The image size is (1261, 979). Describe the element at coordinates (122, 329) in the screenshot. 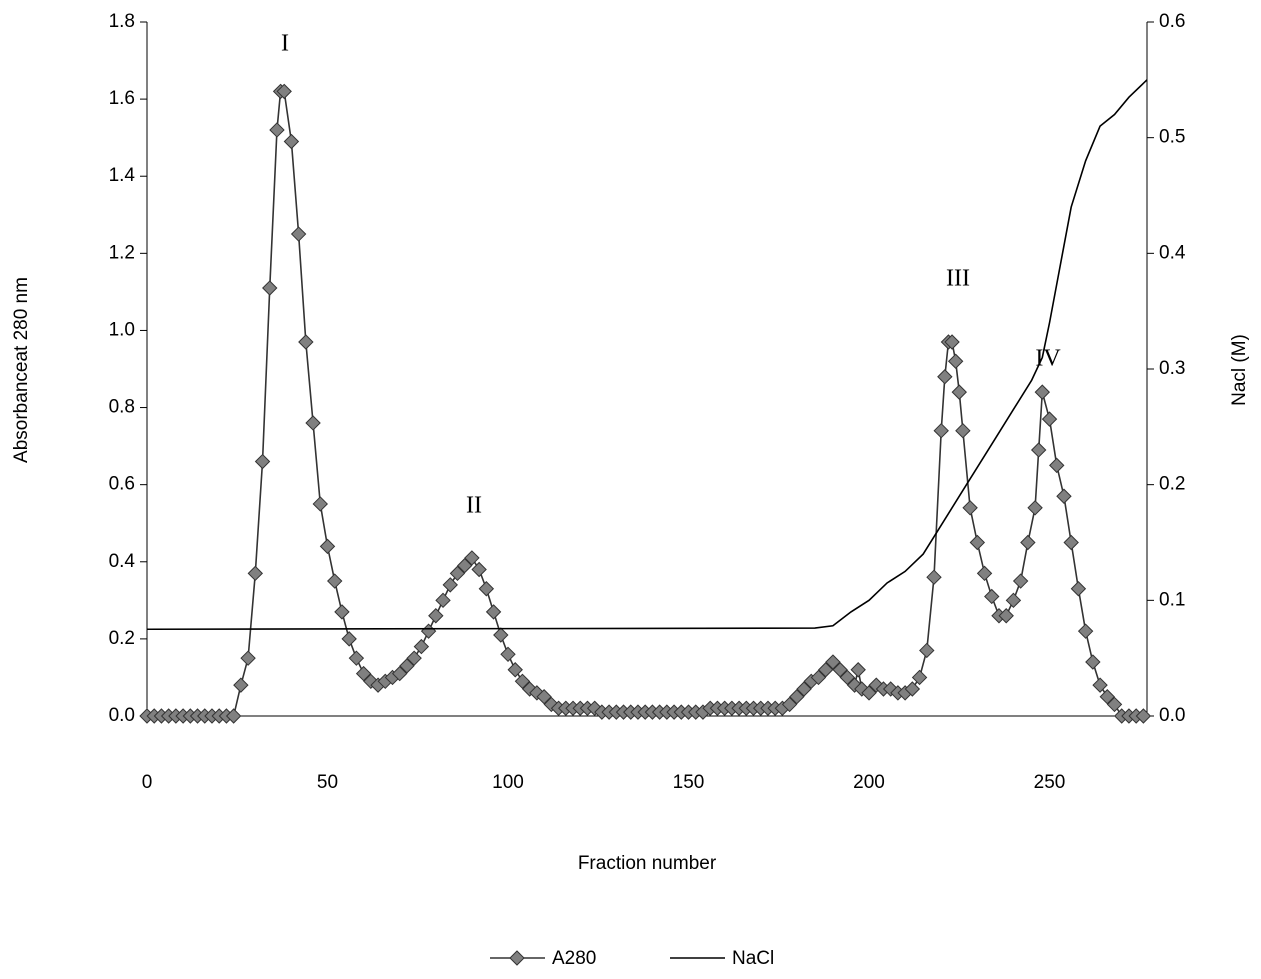

I see `y-tick-label: 1.0` at that location.